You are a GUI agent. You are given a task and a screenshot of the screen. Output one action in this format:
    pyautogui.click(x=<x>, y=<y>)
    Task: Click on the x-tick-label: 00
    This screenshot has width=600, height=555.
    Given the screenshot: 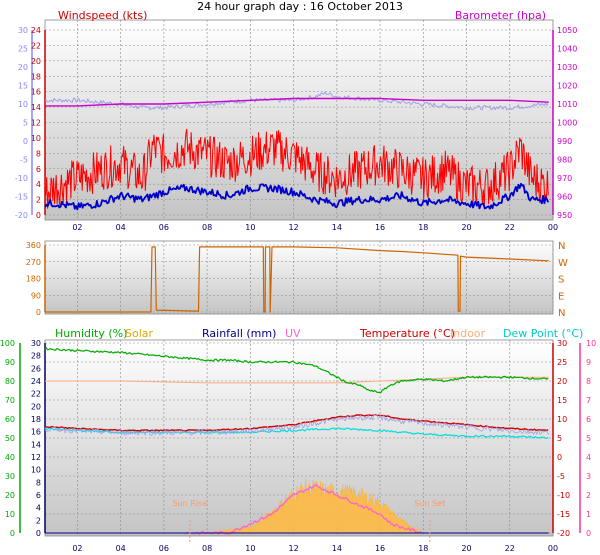 What is the action you would take?
    pyautogui.click(x=553, y=227)
    